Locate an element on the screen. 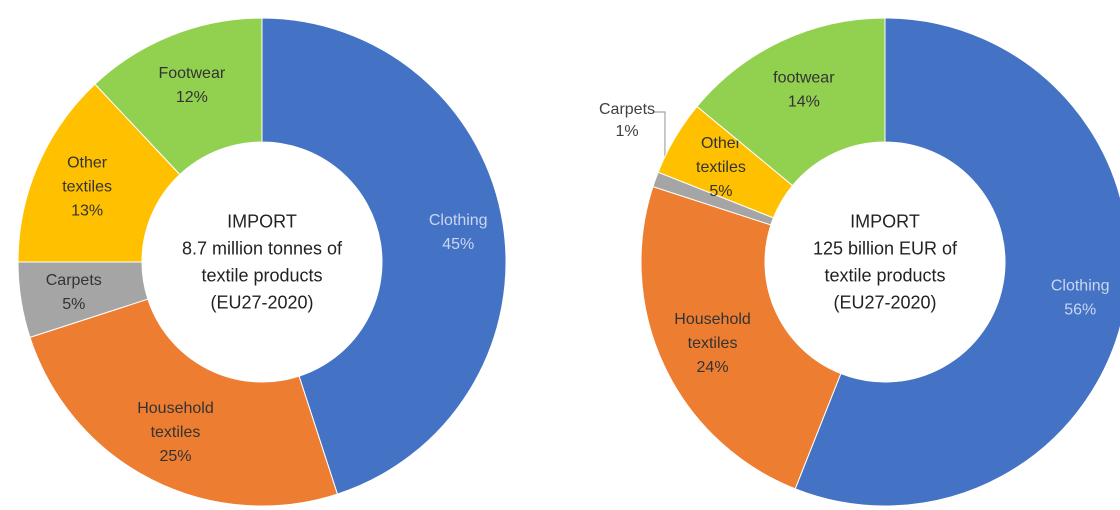 This screenshot has width=1120, height=510. slice-other is located at coordinates (99, 173).